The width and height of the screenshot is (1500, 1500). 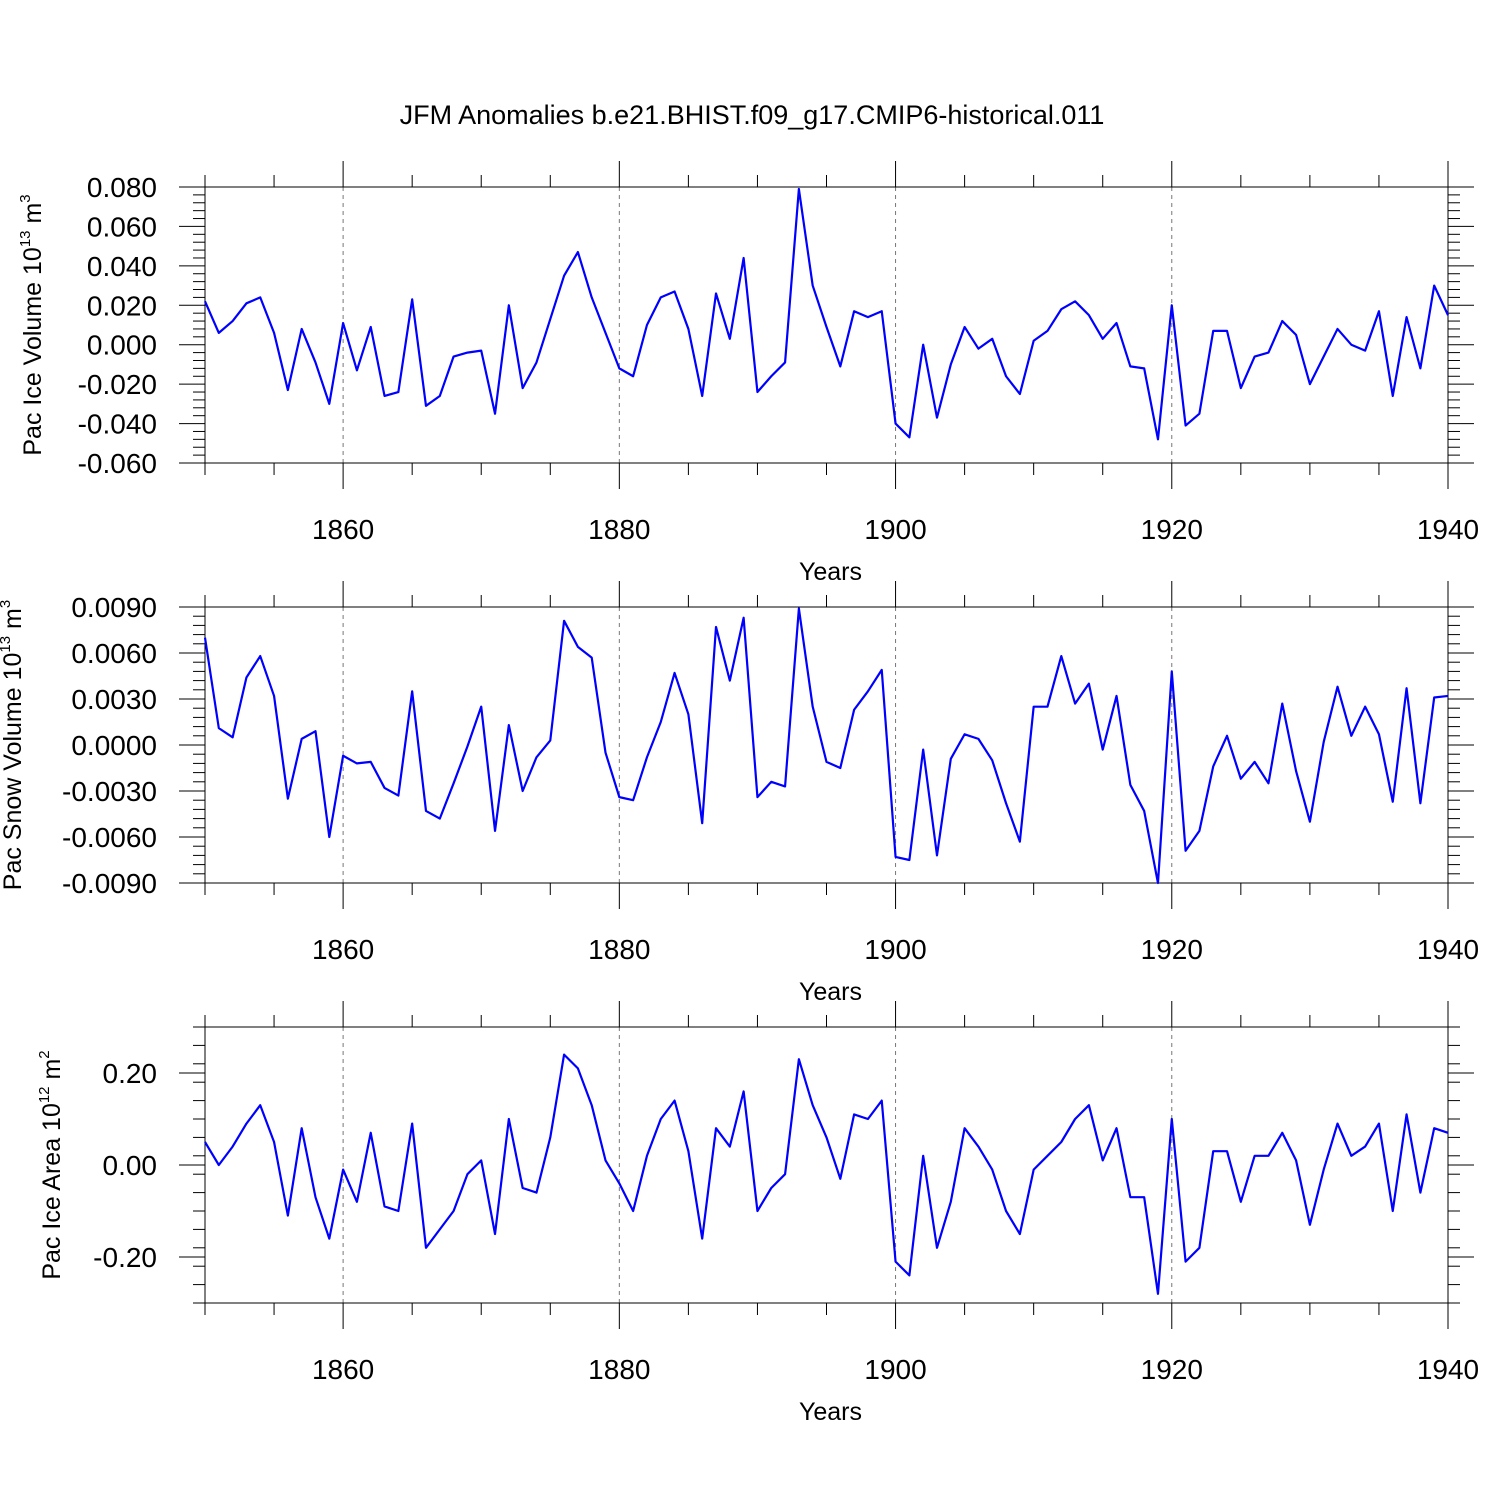 What do you see at coordinates (32, 324) in the screenshot?
I see `y-axis-label: Pac Ice Volume 1013 m3` at bounding box center [32, 324].